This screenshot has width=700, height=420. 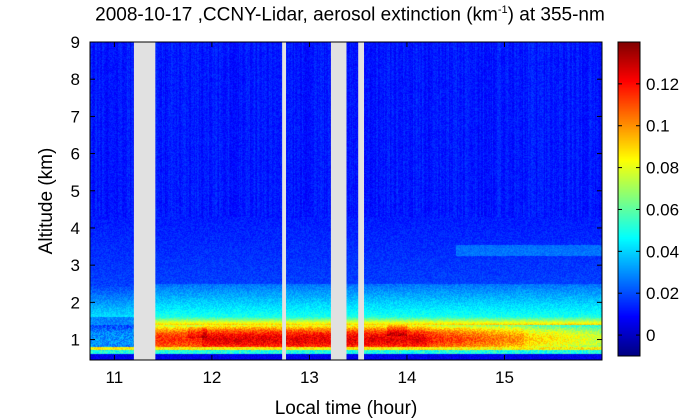 What do you see at coordinates (309, 377) in the screenshot?
I see `x-tick-label: 13` at bounding box center [309, 377].